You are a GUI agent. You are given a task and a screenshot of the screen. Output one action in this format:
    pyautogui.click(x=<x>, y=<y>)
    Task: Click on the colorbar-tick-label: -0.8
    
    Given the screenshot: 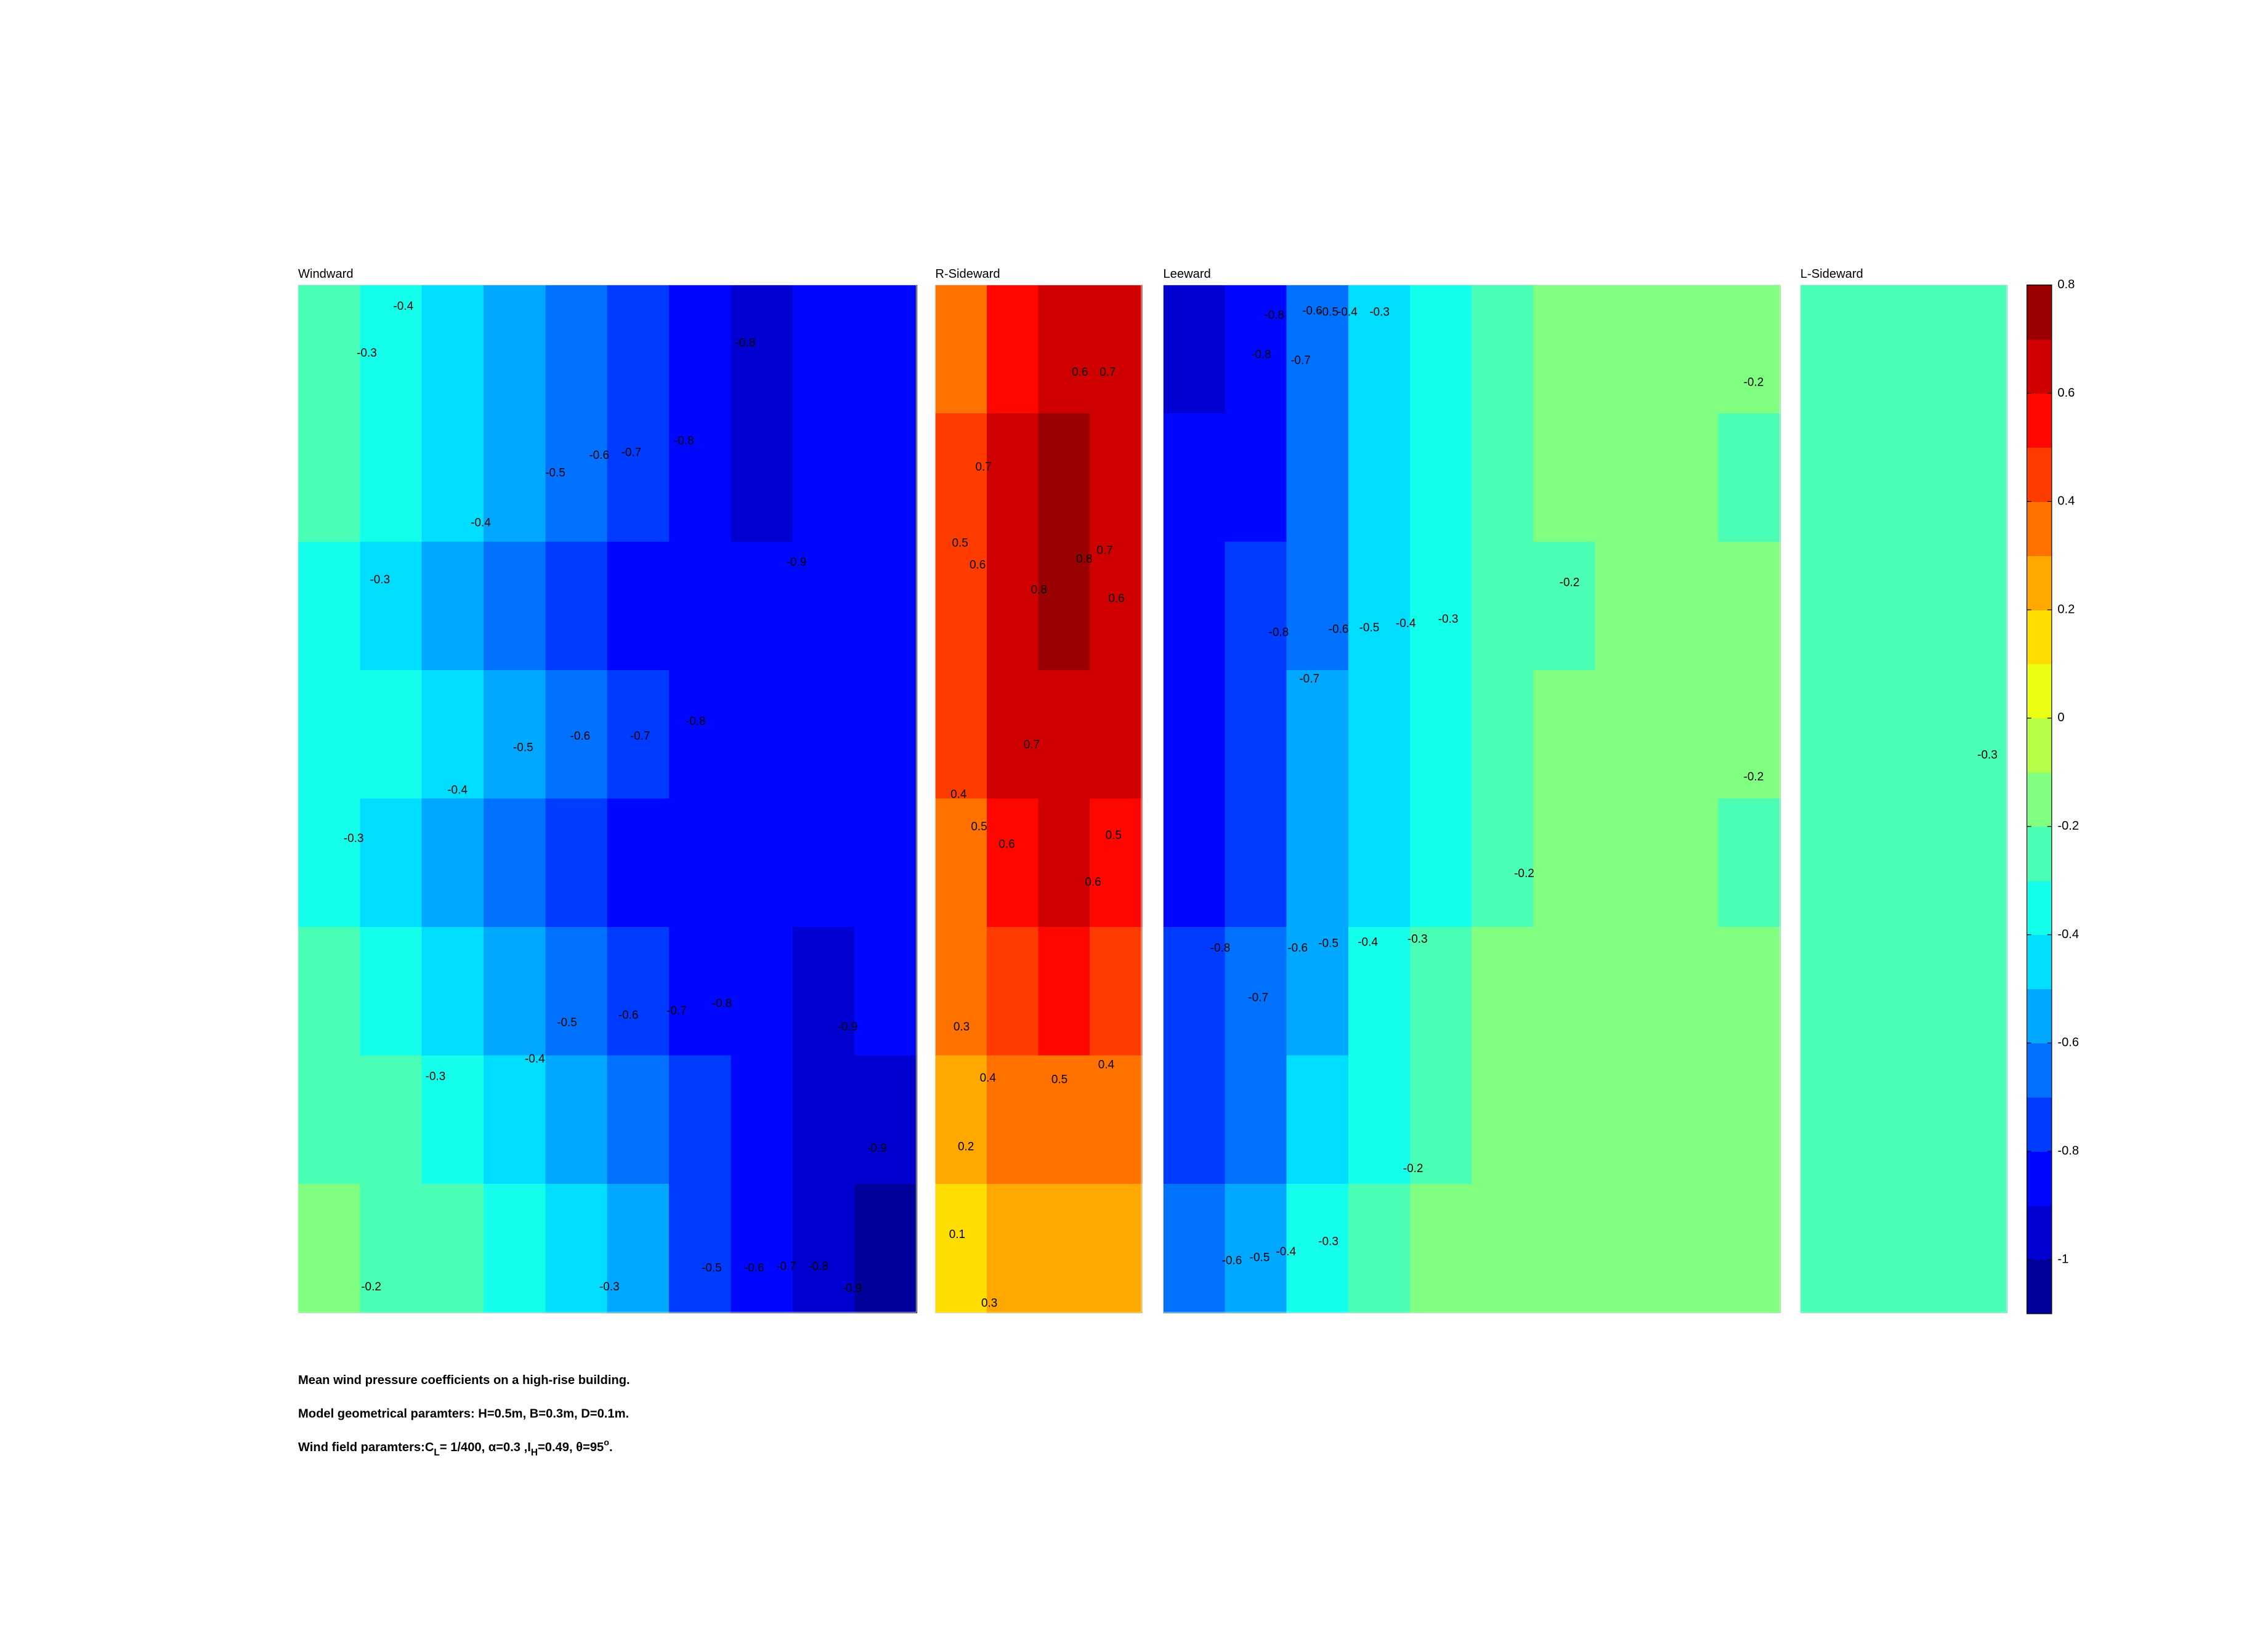 What is the action you would take?
    pyautogui.click(x=2068, y=1150)
    